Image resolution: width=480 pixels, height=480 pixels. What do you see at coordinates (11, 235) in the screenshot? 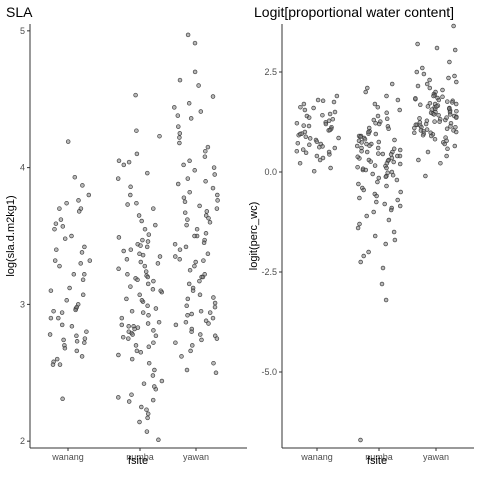
I see `panel-sla-y-axis-title: log(sla.d.m2kg1)` at bounding box center [11, 235].